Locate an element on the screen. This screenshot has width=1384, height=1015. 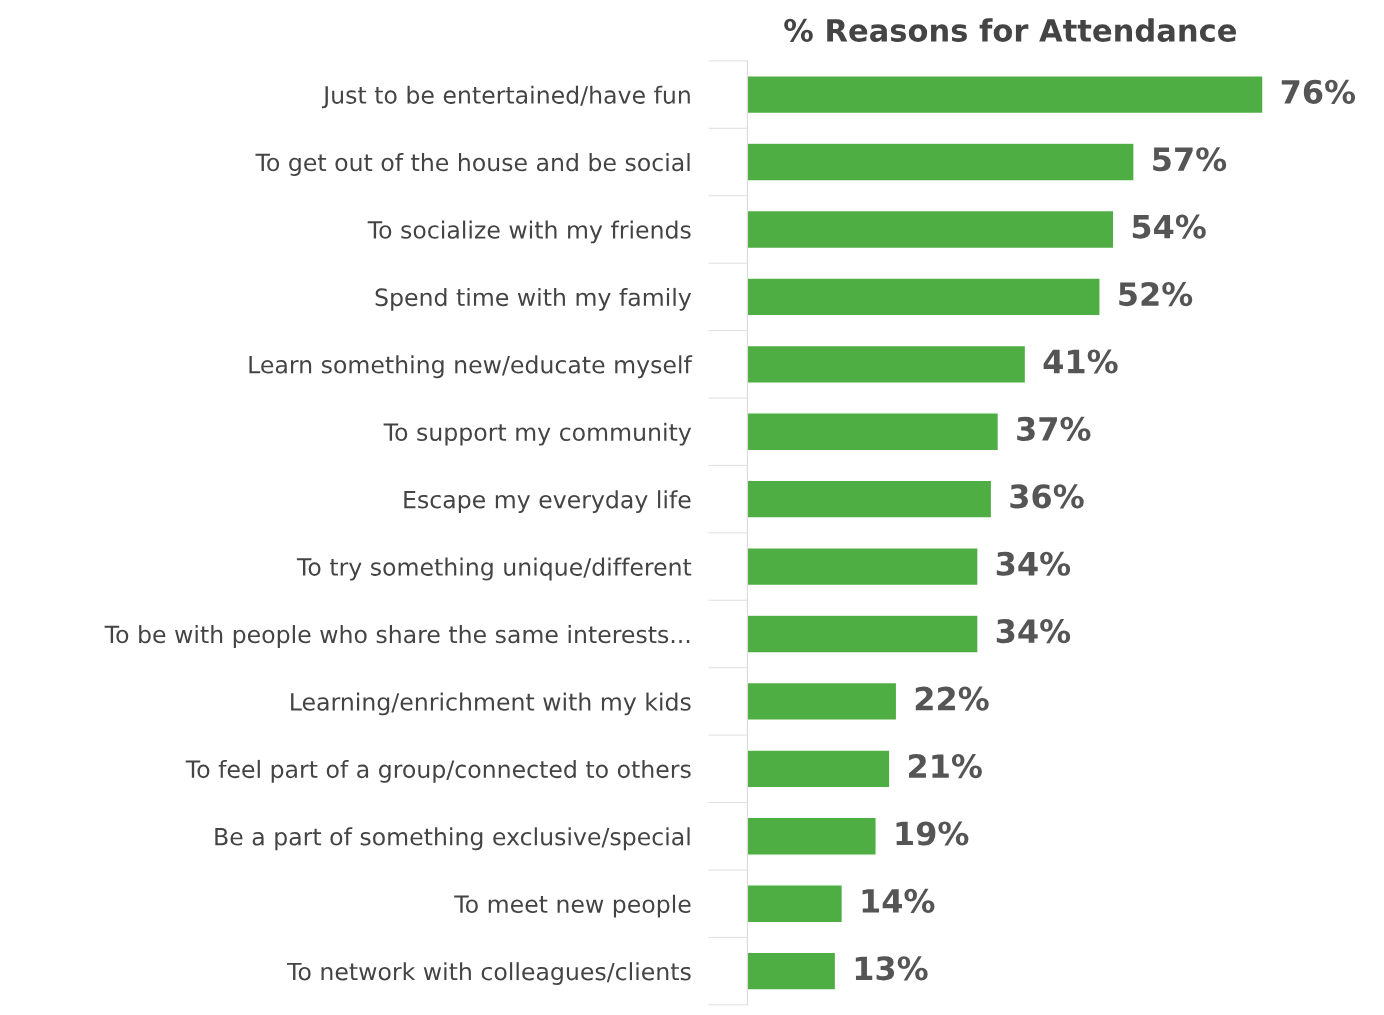
y-tick-label: Learn something new/educate myself is located at coordinates (471, 367).